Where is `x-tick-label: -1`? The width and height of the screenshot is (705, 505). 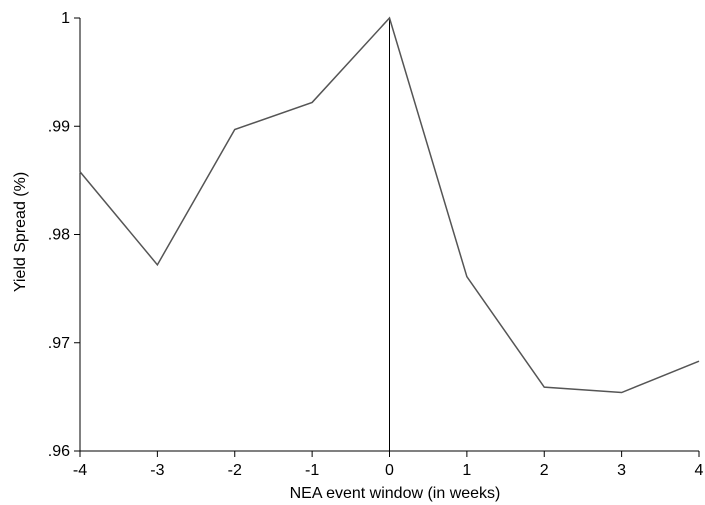 x-tick-label: -1 is located at coordinates (312, 470).